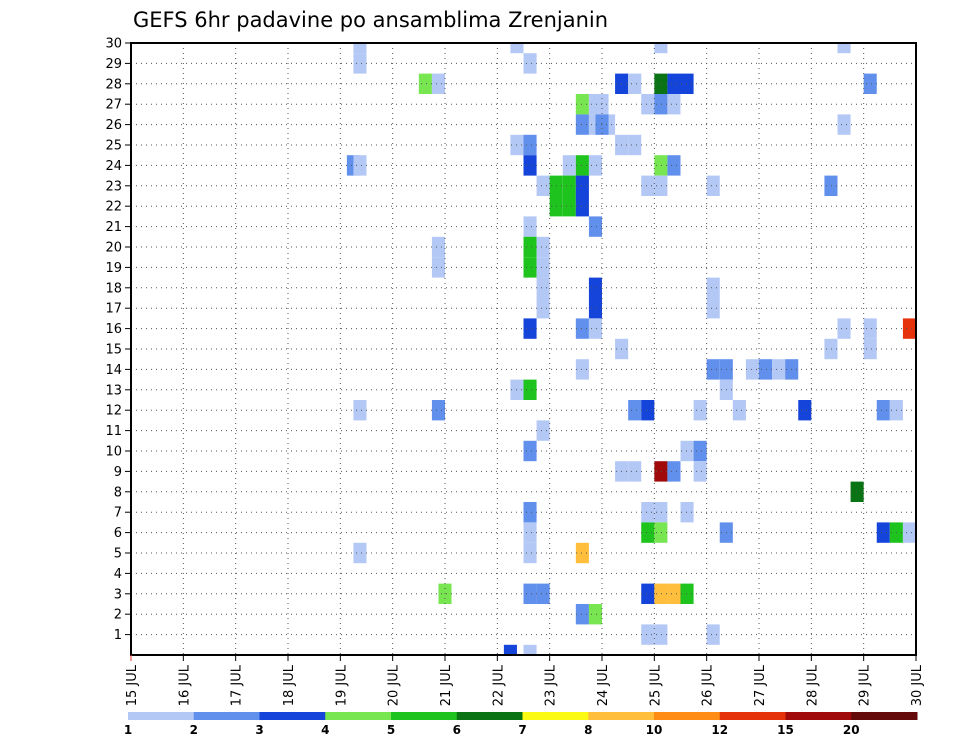 This screenshot has height=742, width=960. What do you see at coordinates (118, 533) in the screenshot?
I see `y-tick-label: 6` at bounding box center [118, 533].